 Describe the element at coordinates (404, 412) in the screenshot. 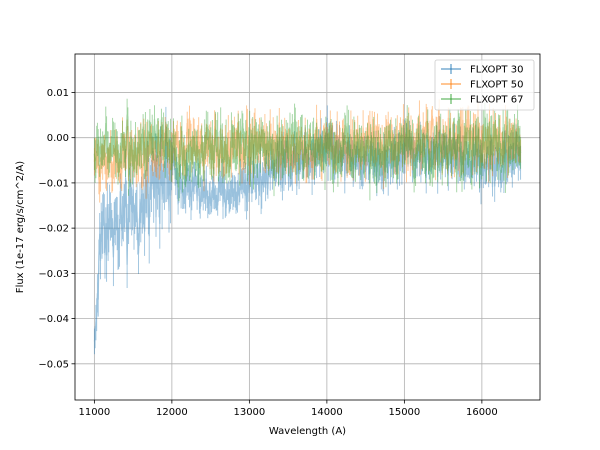

I see `x-tick-label: 15000` at that location.